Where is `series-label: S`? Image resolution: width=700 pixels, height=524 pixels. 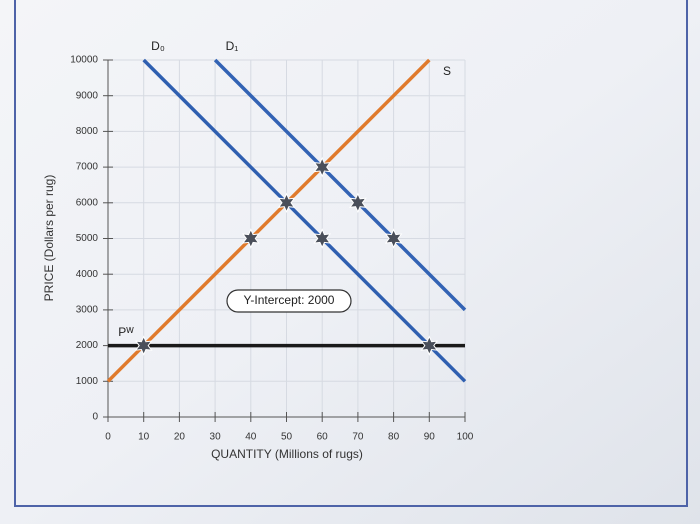 series-label: S is located at coordinates (447, 71).